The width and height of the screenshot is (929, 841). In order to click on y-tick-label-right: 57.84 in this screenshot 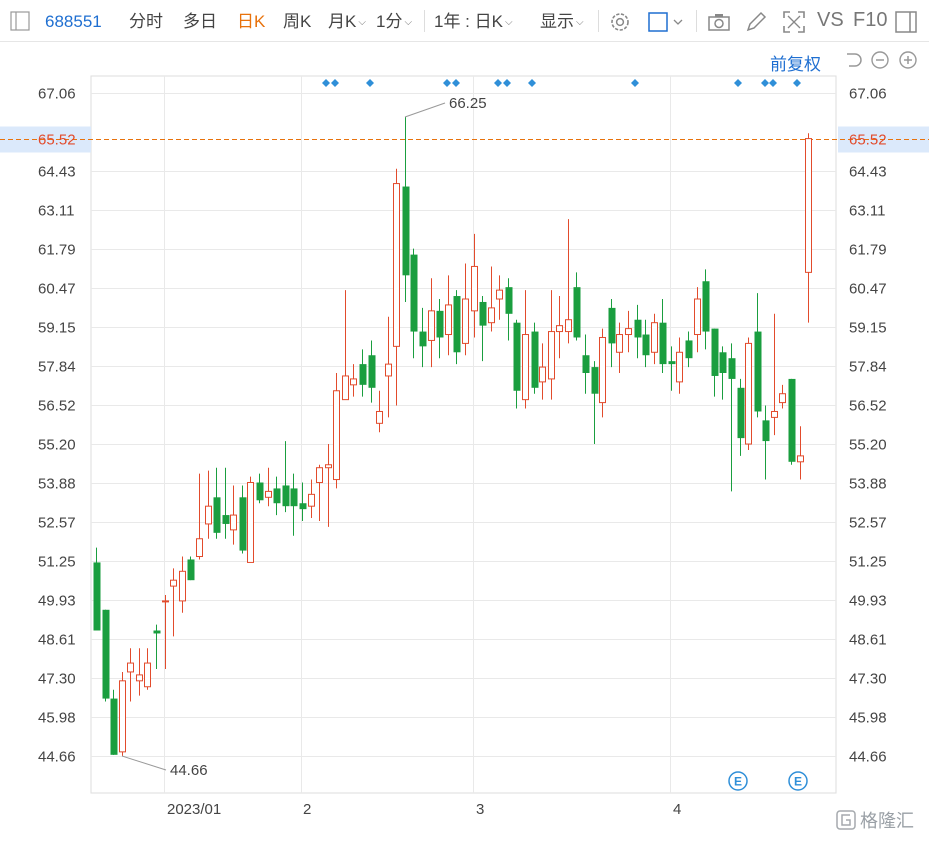, I will do `click(868, 367)`.